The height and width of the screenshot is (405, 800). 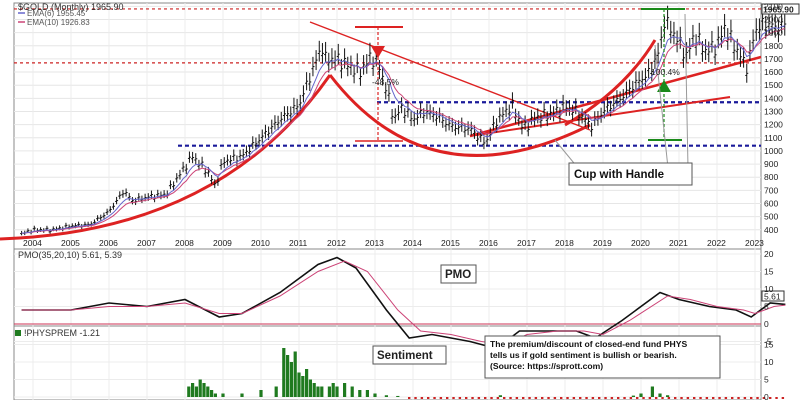 I want to click on x-tick-year: 2016, so click(x=488, y=243).